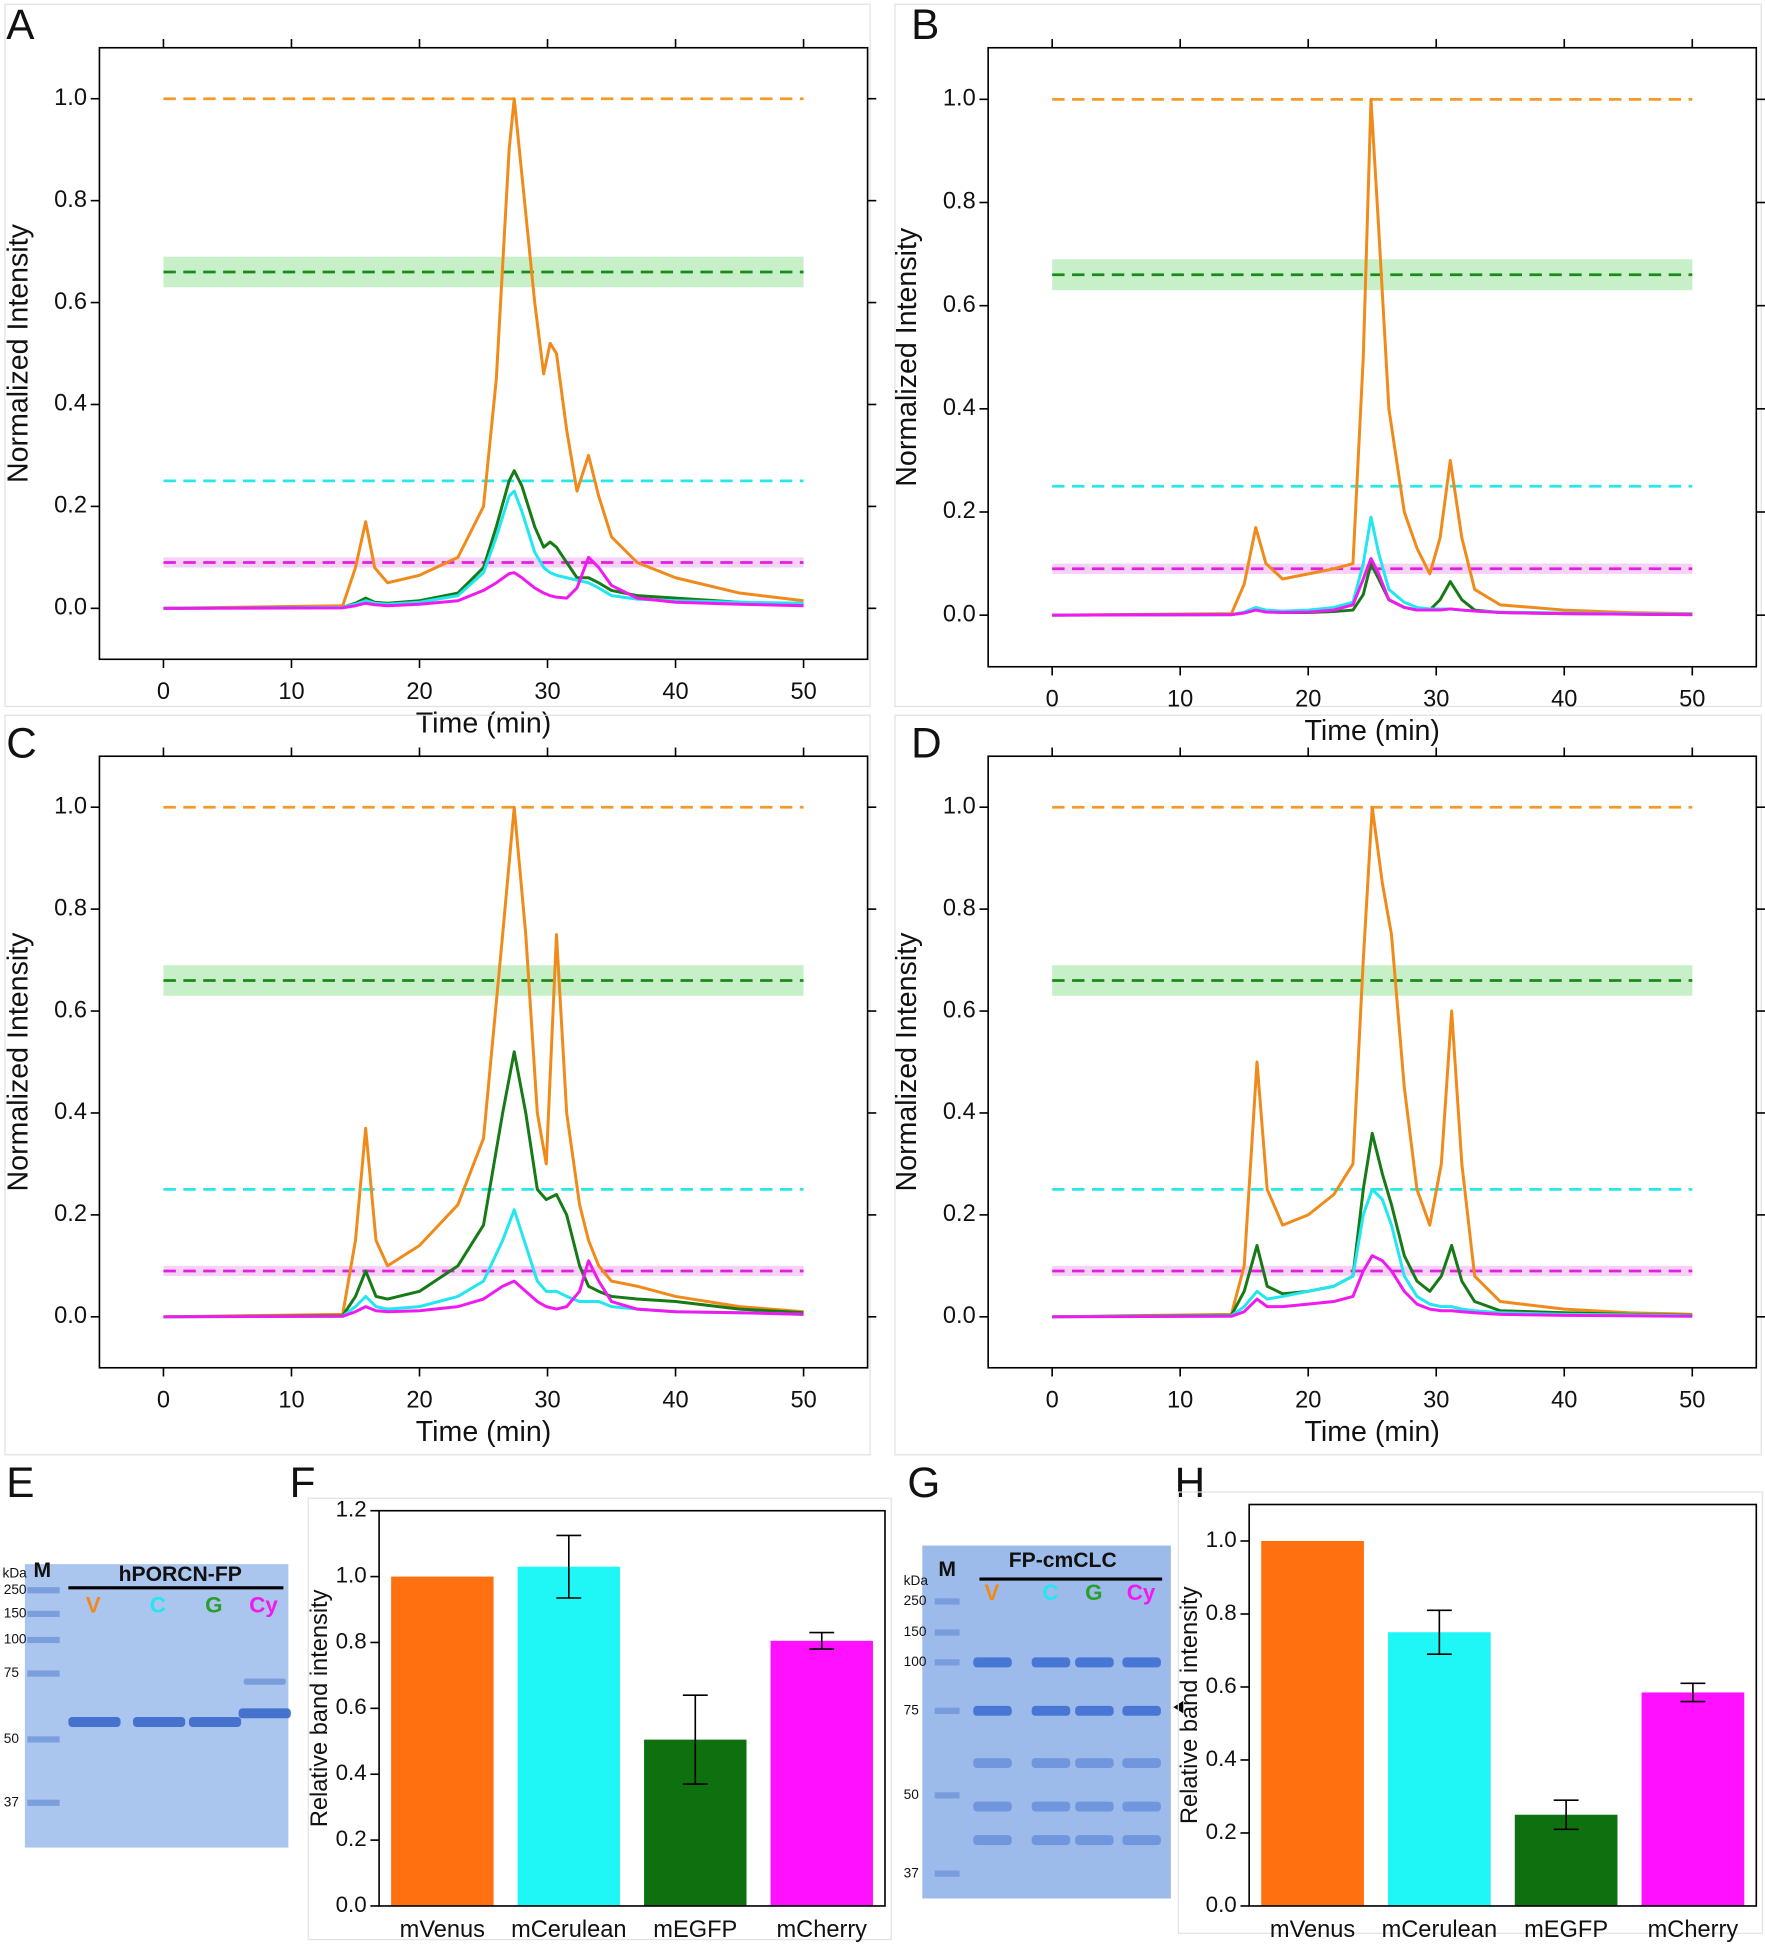  Describe the element at coordinates (14, 1573) in the screenshot. I see `unit-label: kDa` at that location.